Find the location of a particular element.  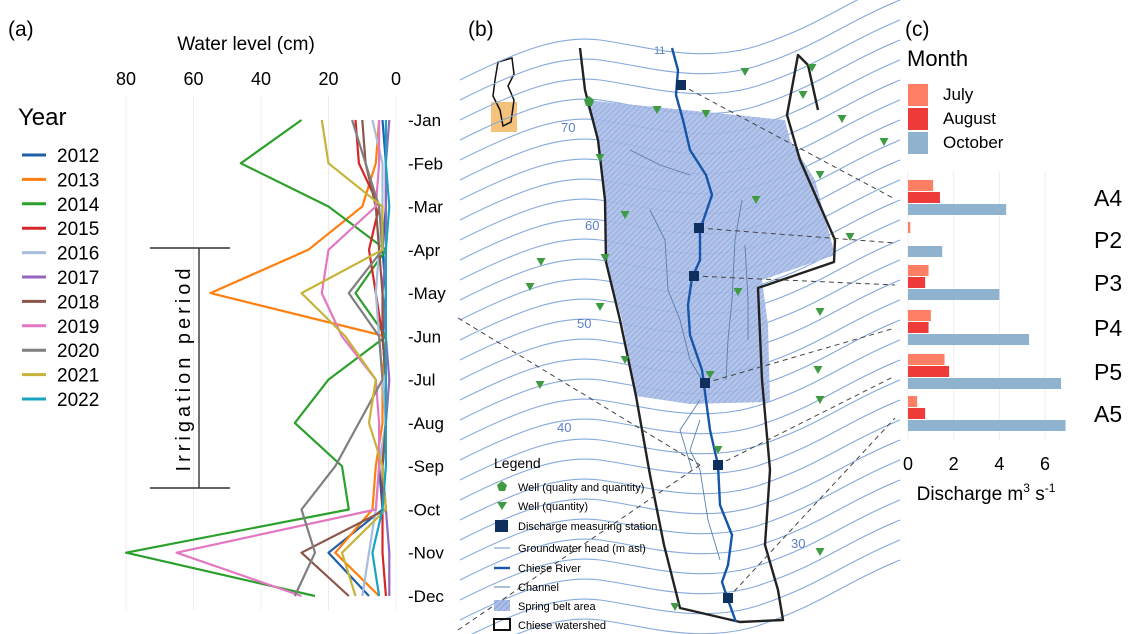

panel-a-connector-upper is located at coordinates (579, 391).